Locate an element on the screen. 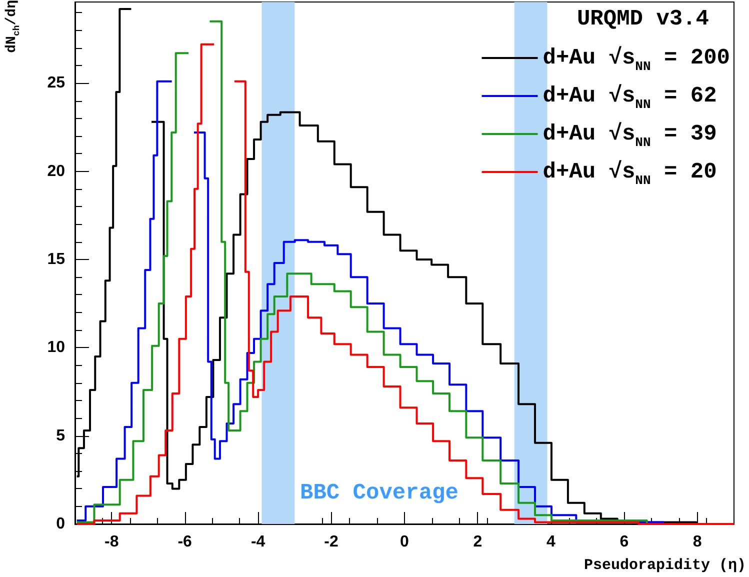  x-axis-title: Pseudorapidity (η) is located at coordinates (665, 565).